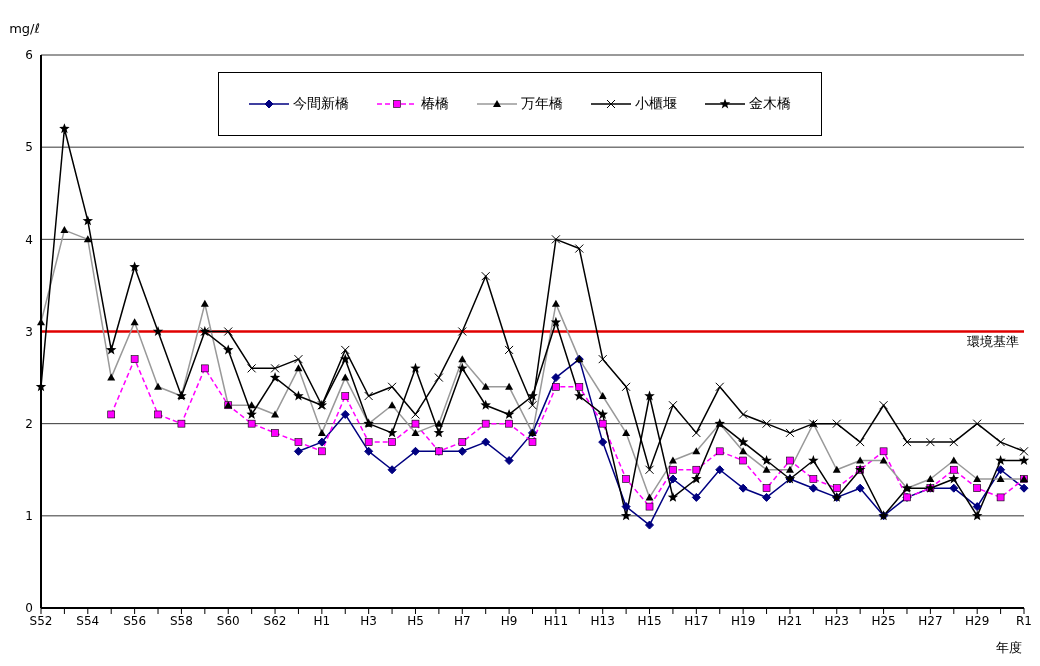  I want to click on legend-label: 金木橋, so click(770, 104).